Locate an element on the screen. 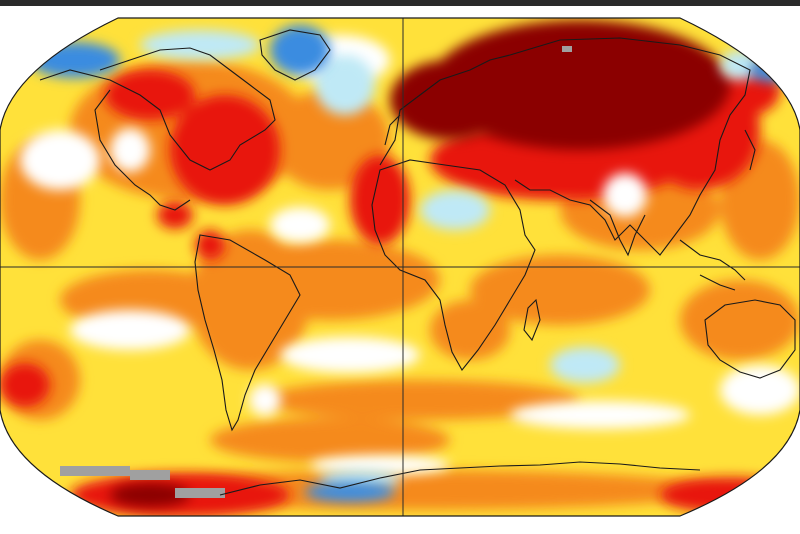  blue-antarctic-coast is located at coordinates (350, 492).